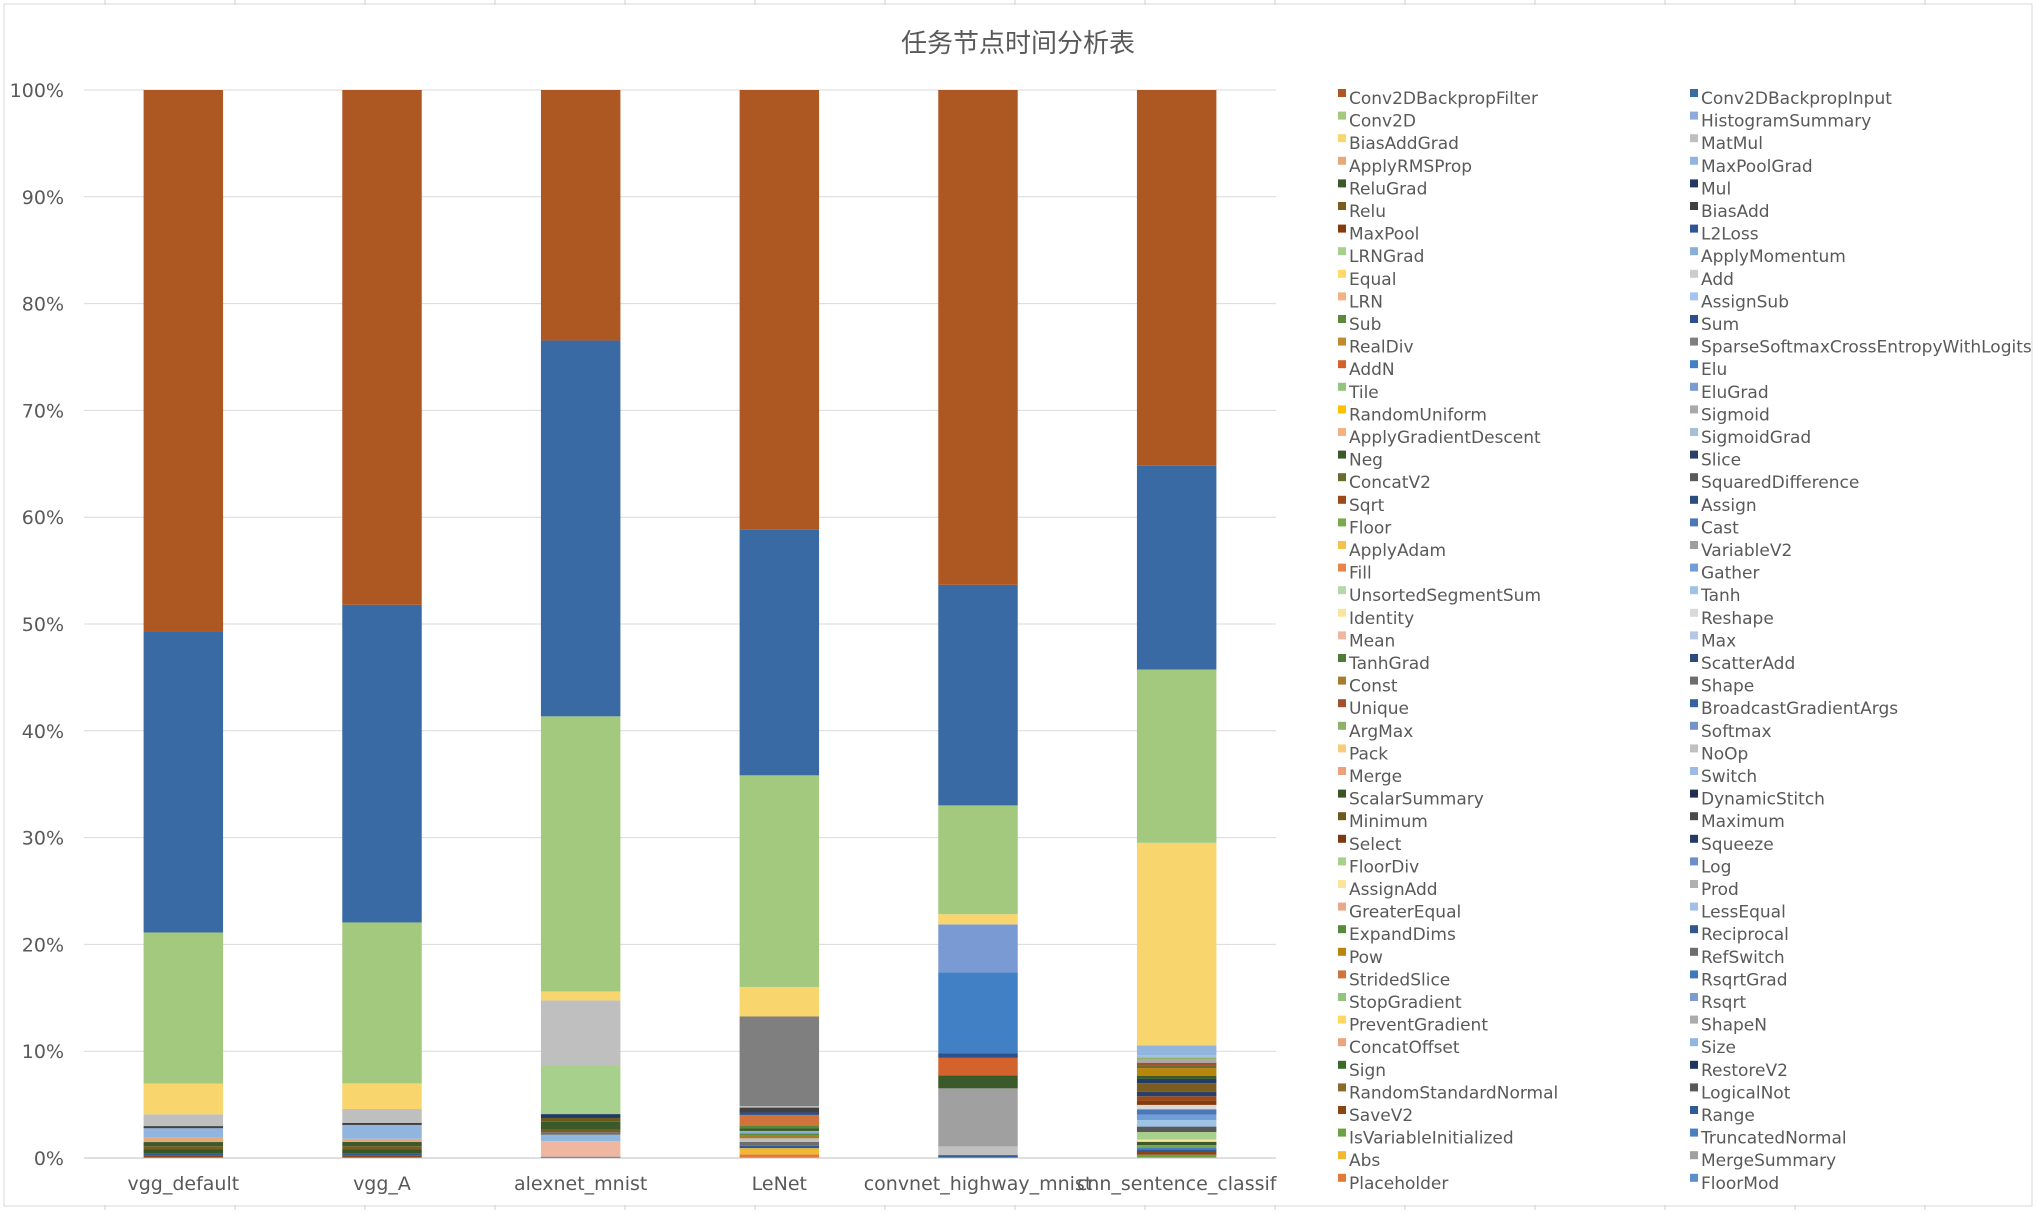  I want to click on y-tick-label: 40%, so click(43, 732).